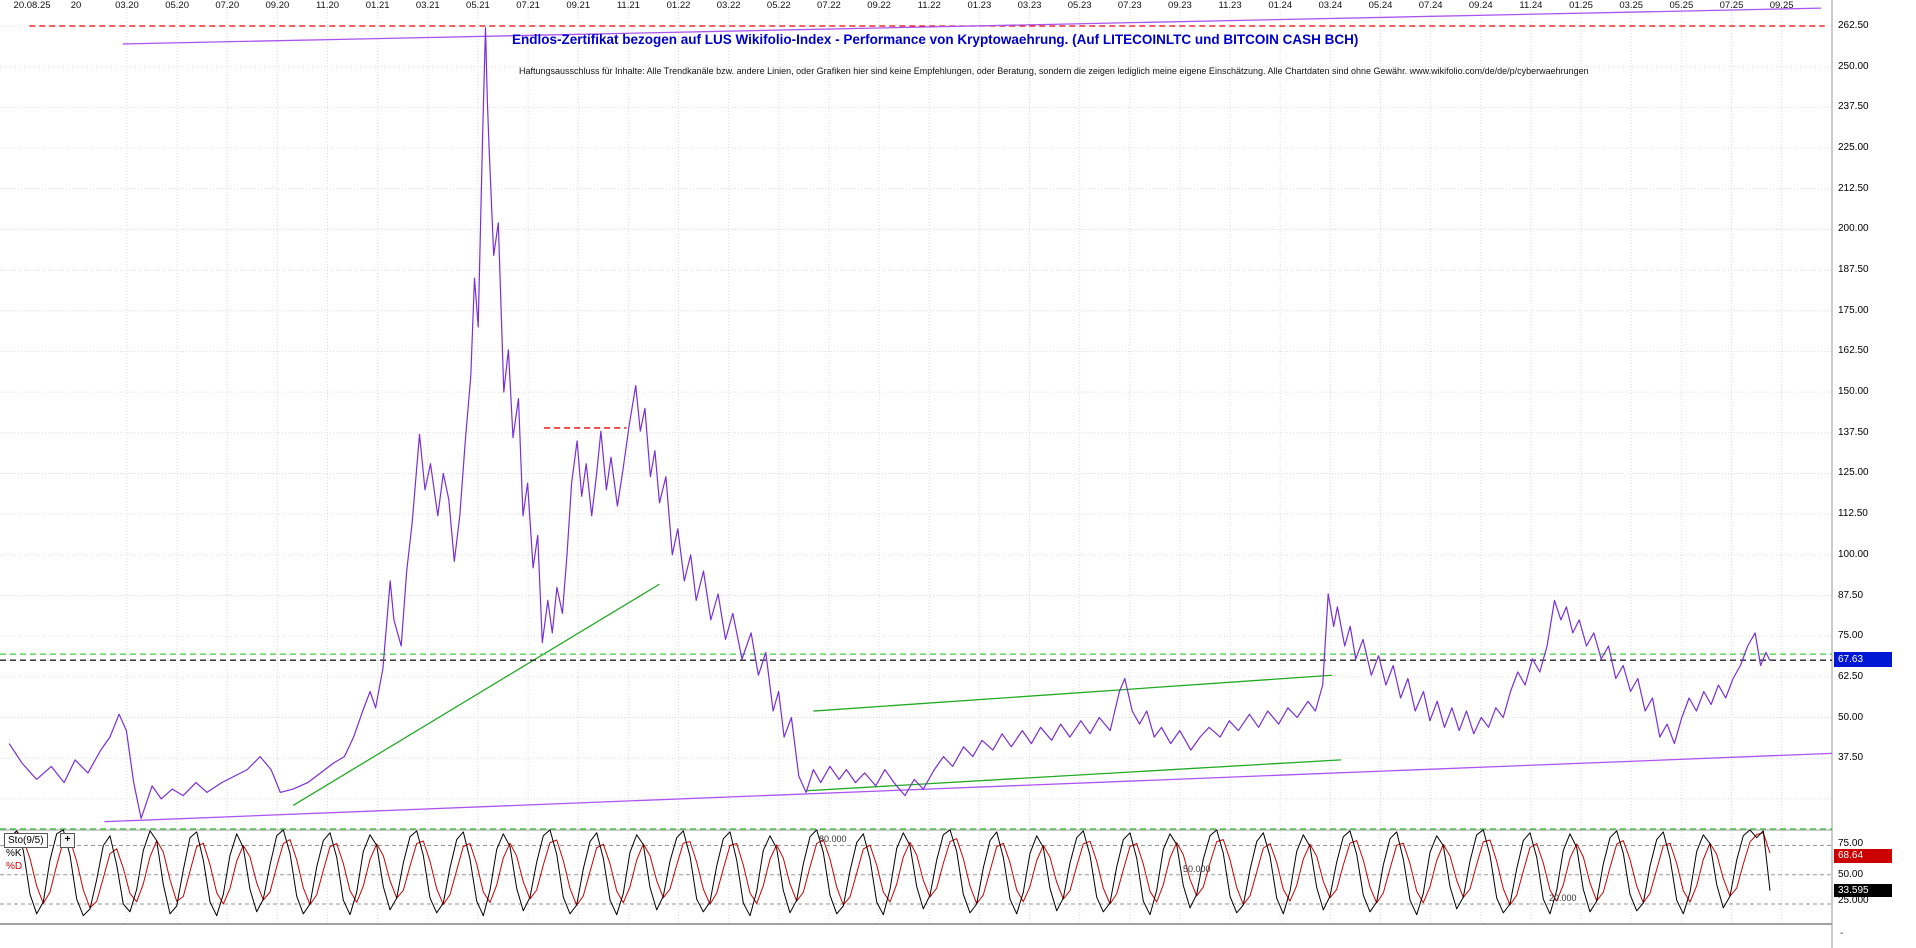 The width and height of the screenshot is (1916, 948). I want to click on x-axis-label: 20, so click(76, 5).